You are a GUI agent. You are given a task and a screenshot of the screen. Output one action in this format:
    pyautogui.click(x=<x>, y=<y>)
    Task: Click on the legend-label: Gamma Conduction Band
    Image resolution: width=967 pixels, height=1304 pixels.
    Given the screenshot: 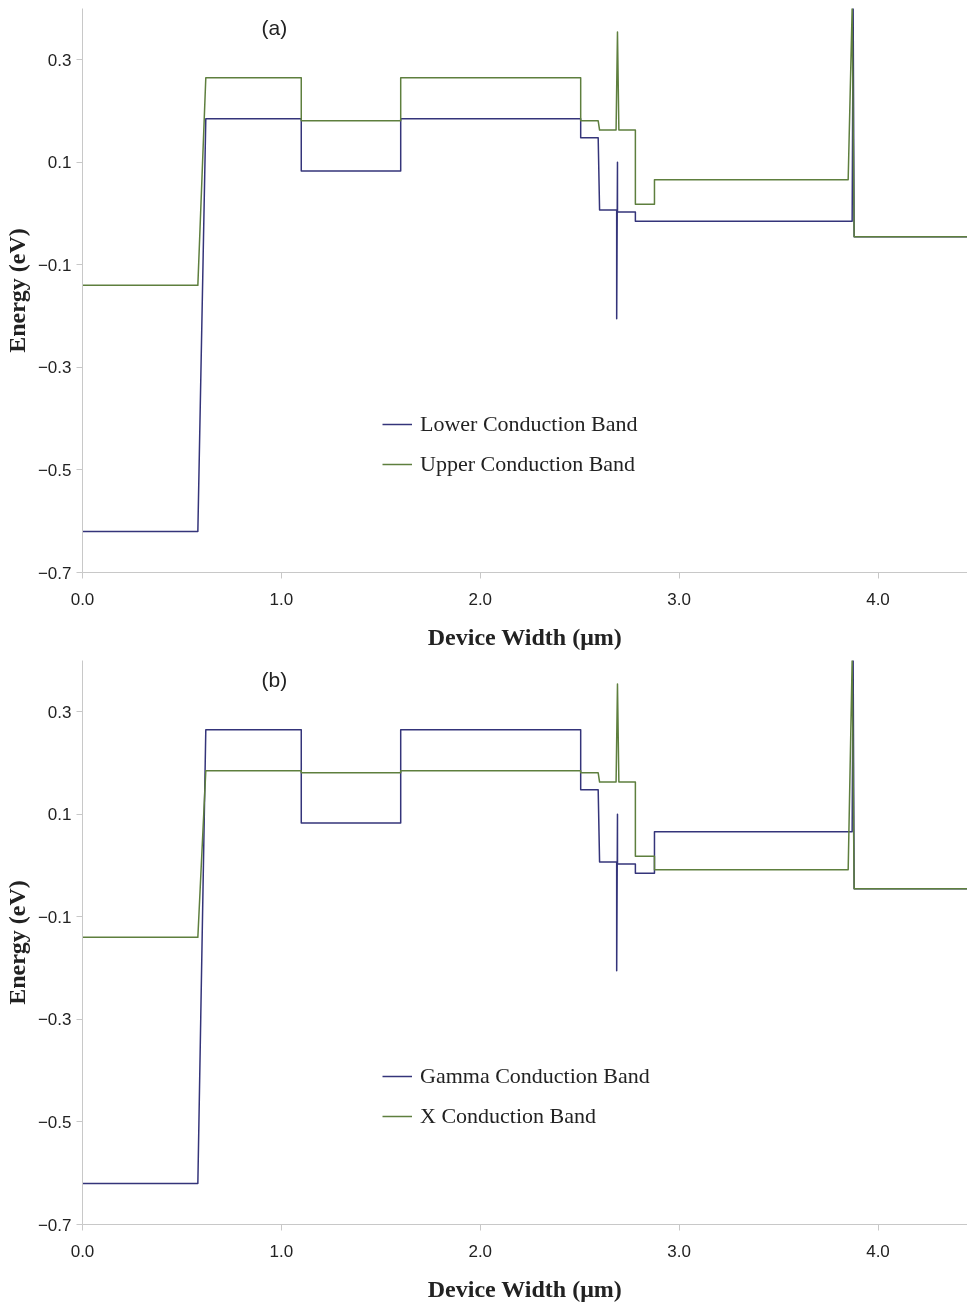 What is the action you would take?
    pyautogui.click(x=535, y=1076)
    